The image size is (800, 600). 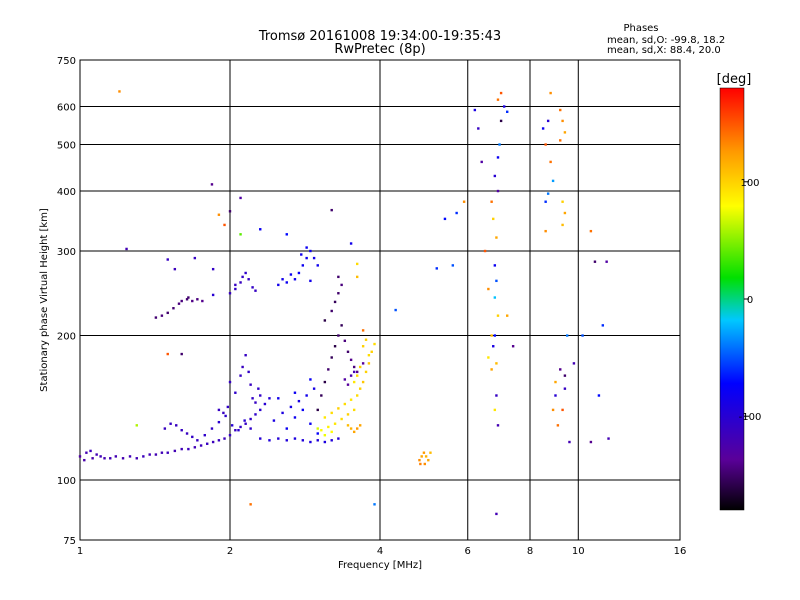 What do you see at coordinates (66, 481) in the screenshot?
I see `y-tick-label: 100` at bounding box center [66, 481].